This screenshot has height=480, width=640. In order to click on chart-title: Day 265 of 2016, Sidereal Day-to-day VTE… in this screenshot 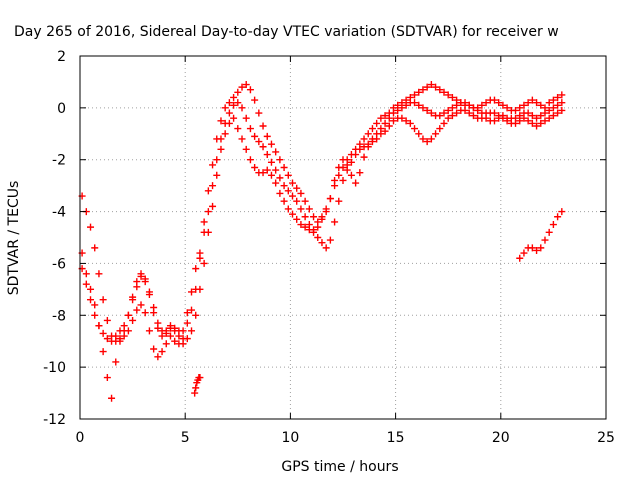, I will do `click(286, 32)`.